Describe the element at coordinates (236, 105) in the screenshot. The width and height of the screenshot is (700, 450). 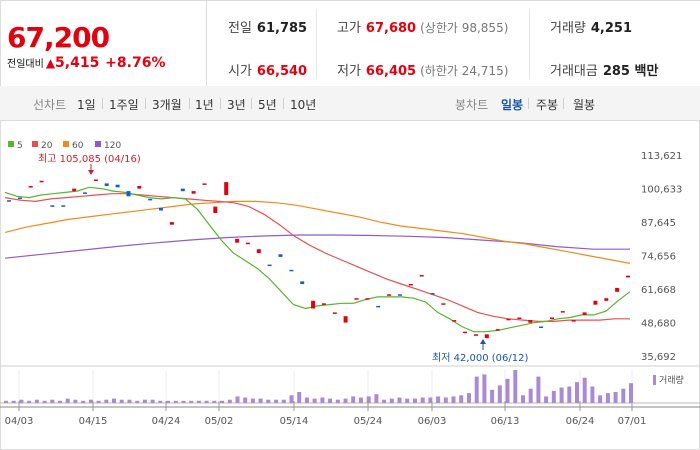
I see `period-3y: 3년` at that location.